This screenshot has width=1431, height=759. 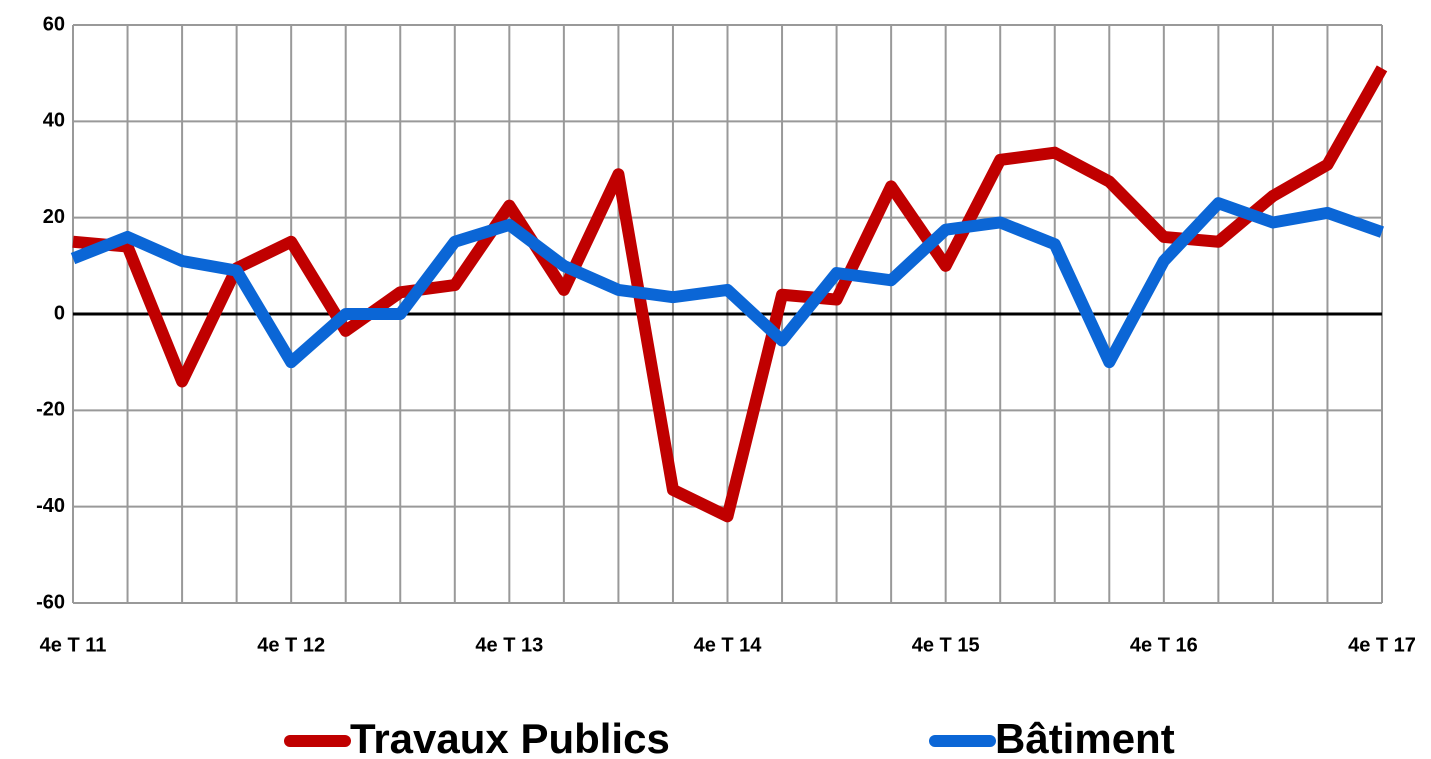 What do you see at coordinates (946, 645) in the screenshot?
I see `x-tick-label: 4e T 15` at bounding box center [946, 645].